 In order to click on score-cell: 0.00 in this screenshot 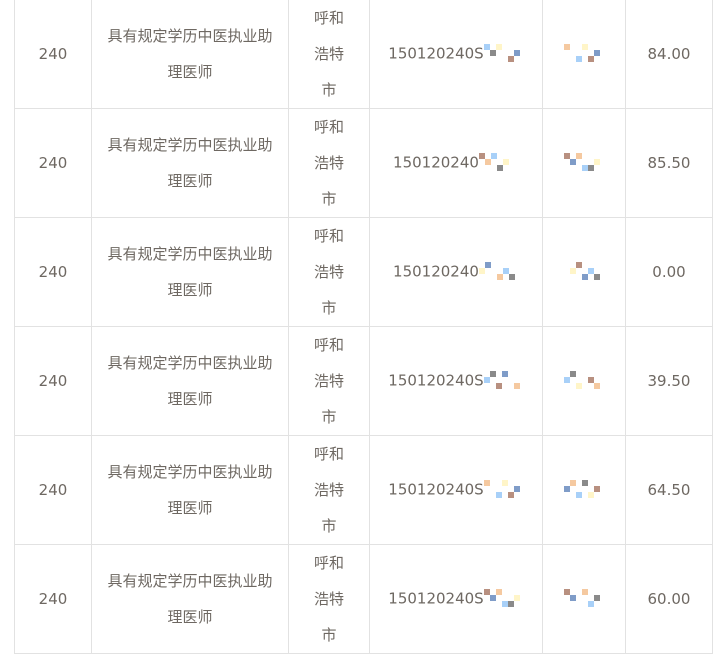, I will do `click(669, 272)`.